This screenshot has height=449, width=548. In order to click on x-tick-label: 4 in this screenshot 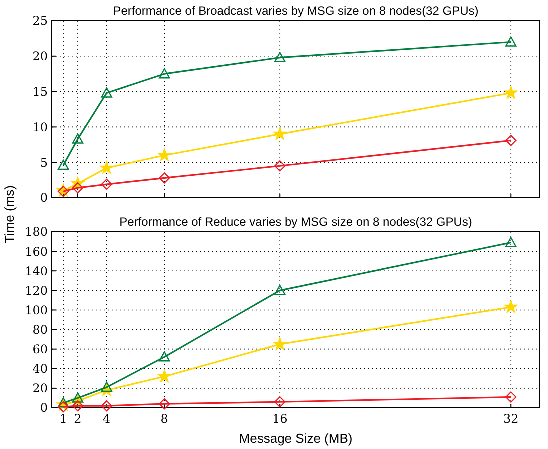, I will do `click(107, 419)`.